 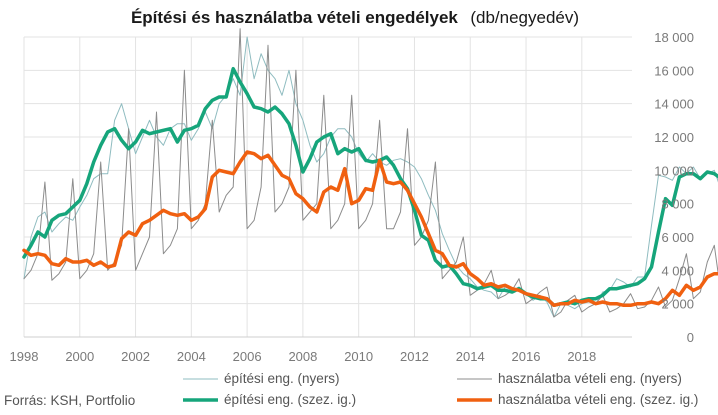 I want to click on x-tick-label: 2008, so click(x=302, y=356).